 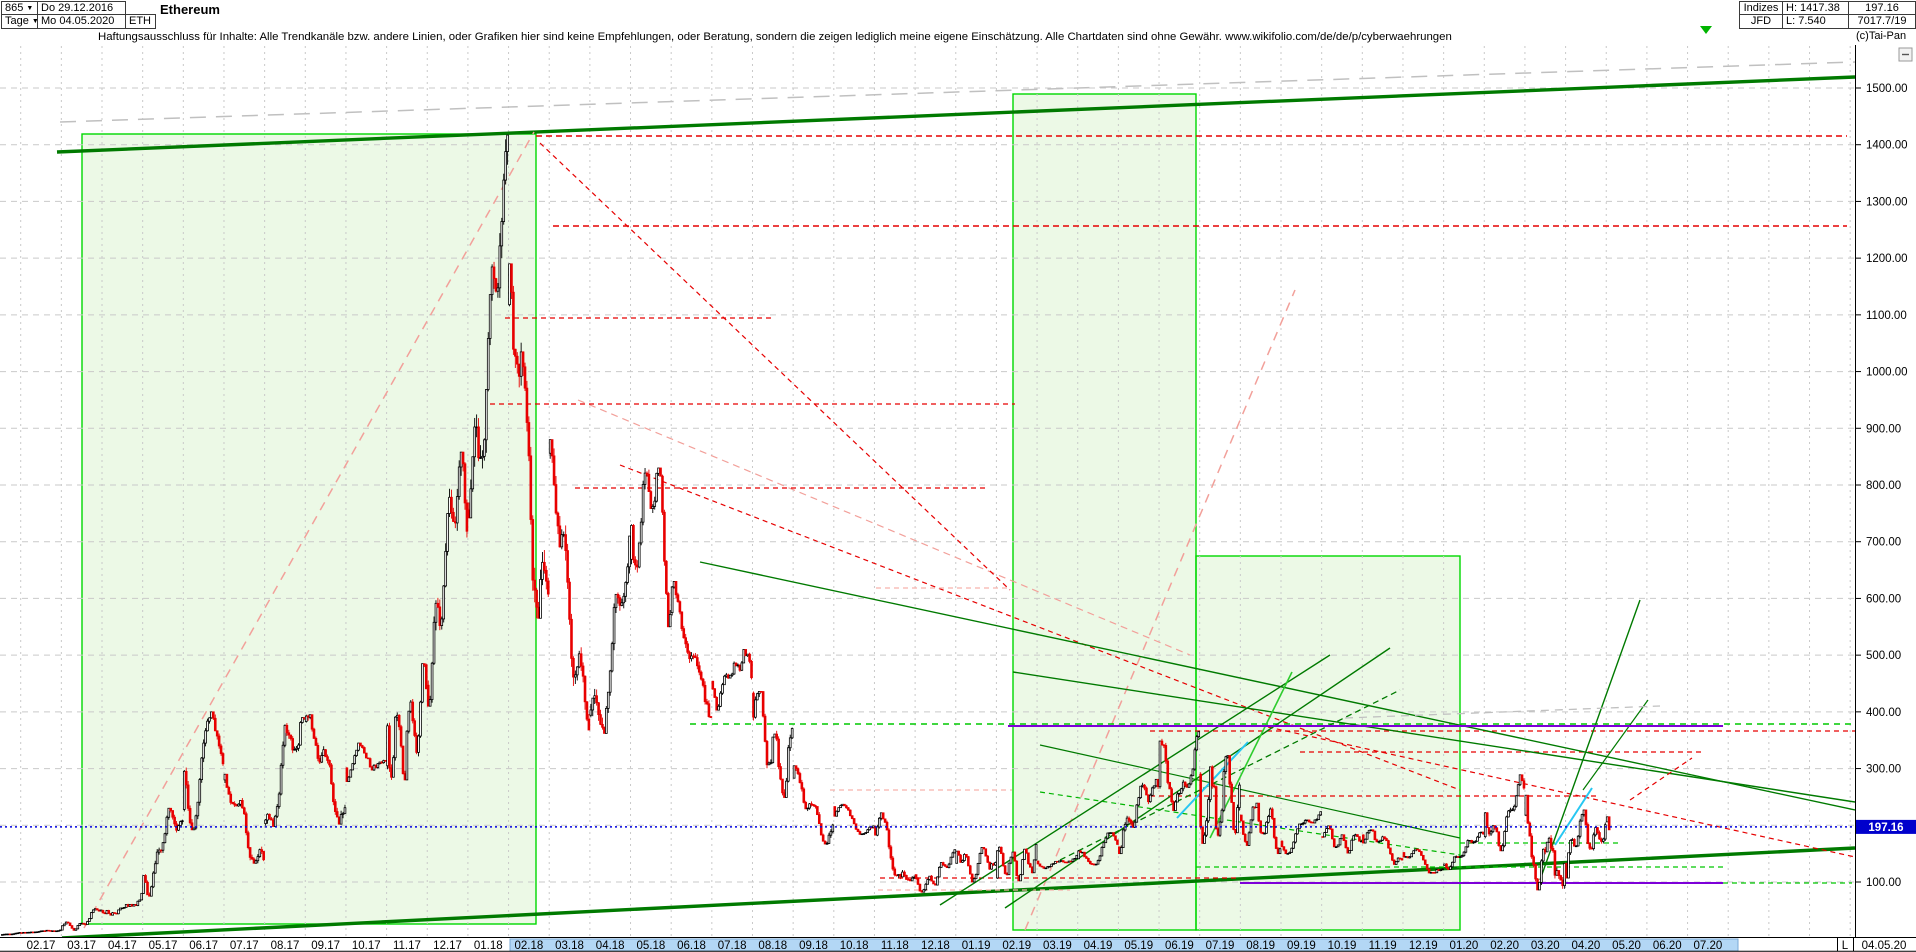 What do you see at coordinates (1706, 30) in the screenshot?
I see `current-bar-marker-icon` at bounding box center [1706, 30].